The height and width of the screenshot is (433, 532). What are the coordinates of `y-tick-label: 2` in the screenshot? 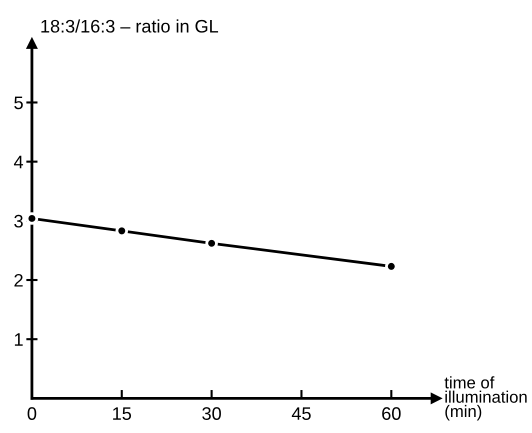 It's located at (18, 280).